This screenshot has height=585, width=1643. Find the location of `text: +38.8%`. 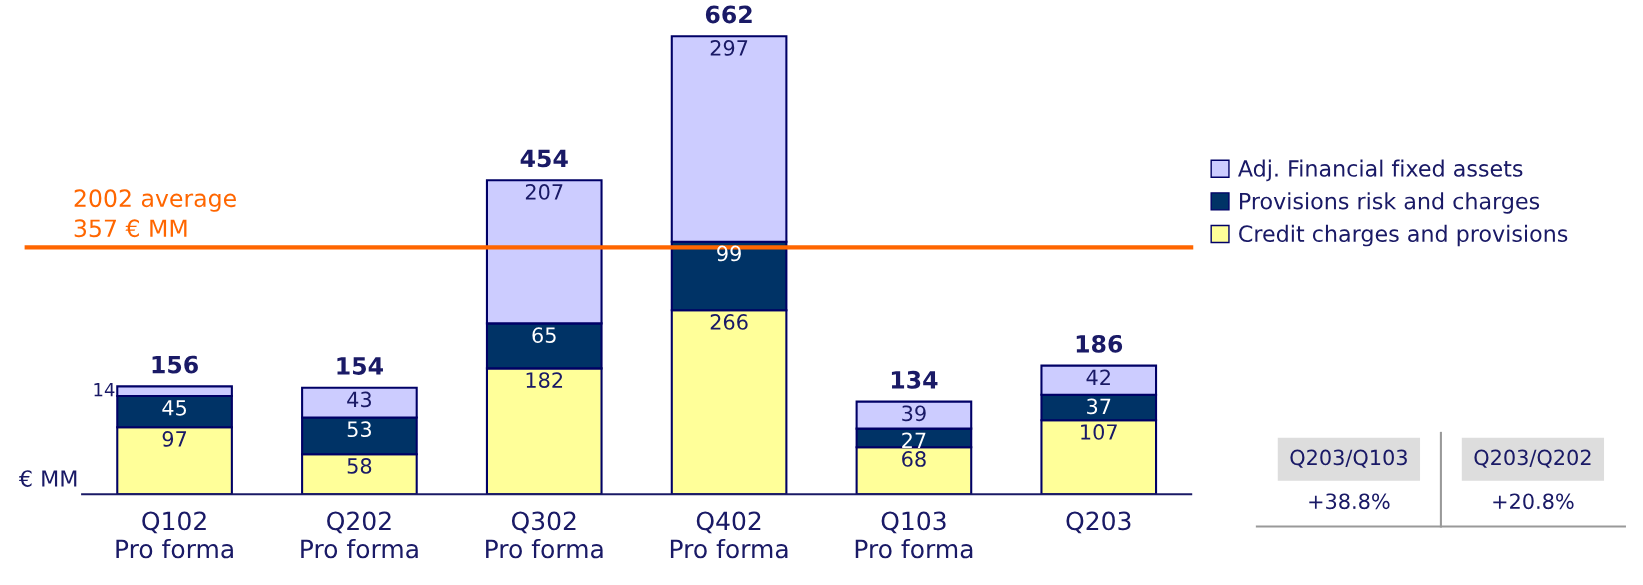

text: +38.8% is located at coordinates (1349, 501).